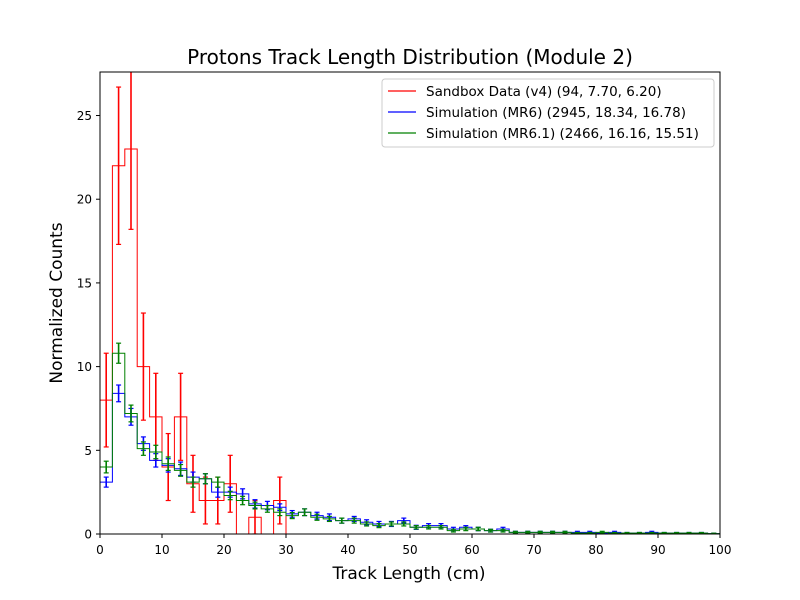 The image size is (800, 600). I want to click on y-tick-label: 20, so click(84, 200).